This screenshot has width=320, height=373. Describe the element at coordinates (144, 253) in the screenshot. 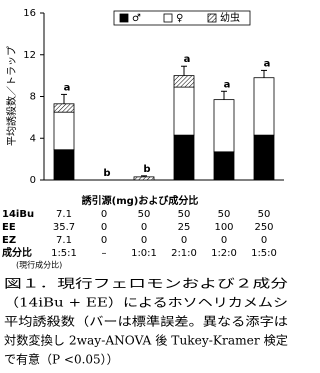

I see `table-cell: 1:0:1` at that location.